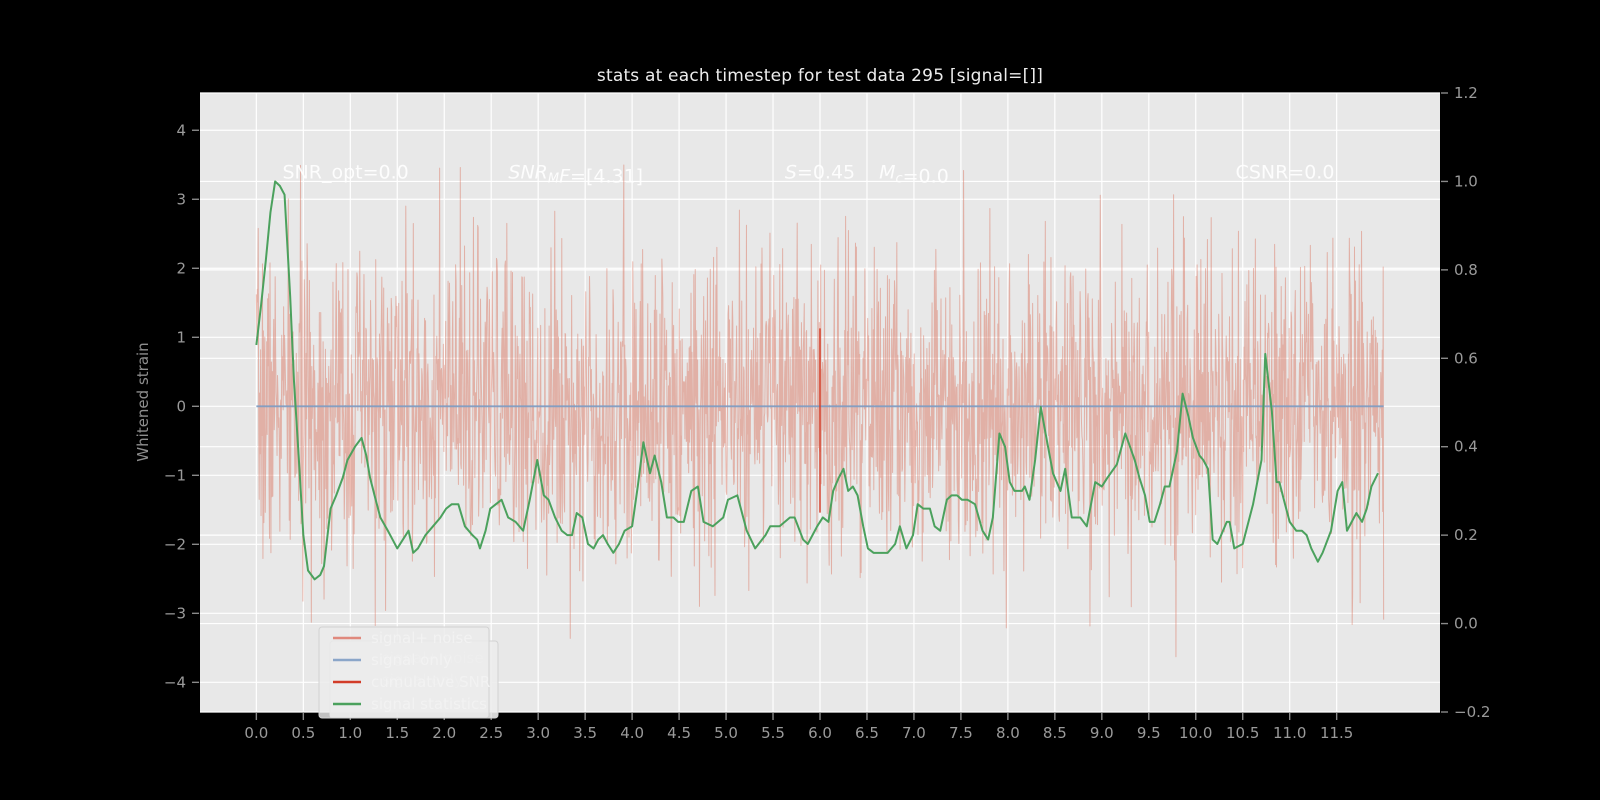  What do you see at coordinates (1242, 733) in the screenshot?
I see `x-tick-label: 10.5` at bounding box center [1242, 733].